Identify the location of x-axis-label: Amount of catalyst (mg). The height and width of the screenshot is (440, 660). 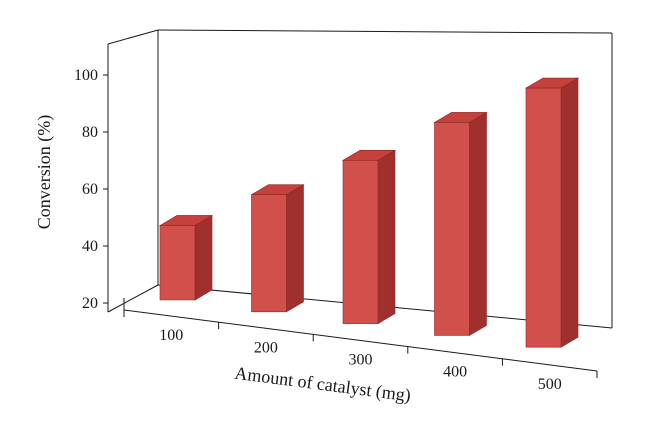
(322, 385).